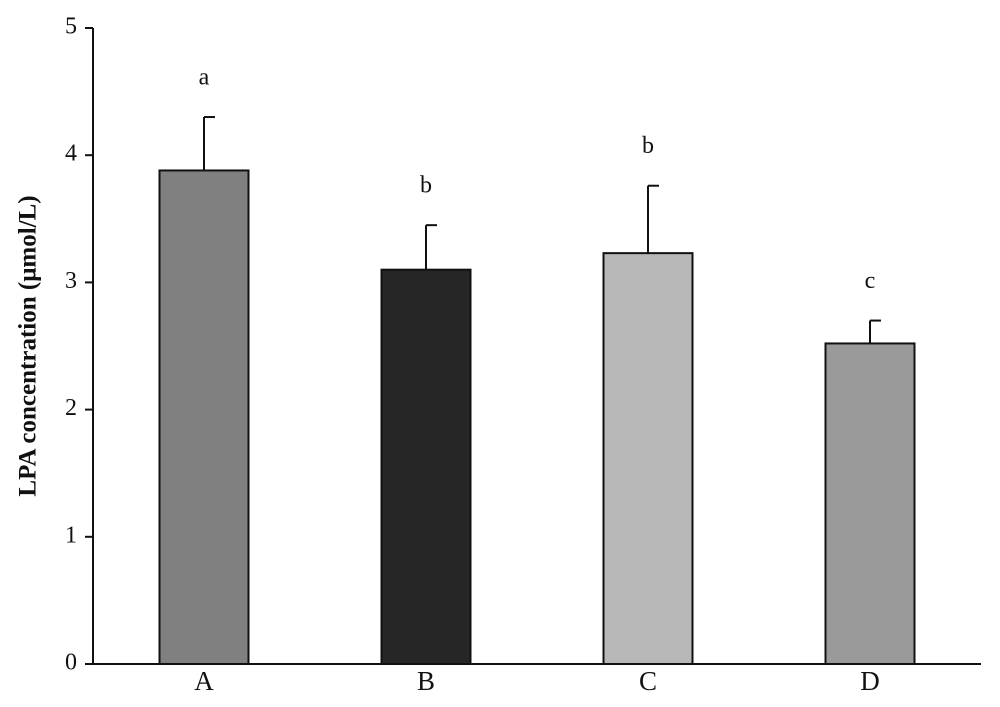 The width and height of the screenshot is (1000, 707). Describe the element at coordinates (71, 535) in the screenshot. I see `y-tick-label: 1` at that location.